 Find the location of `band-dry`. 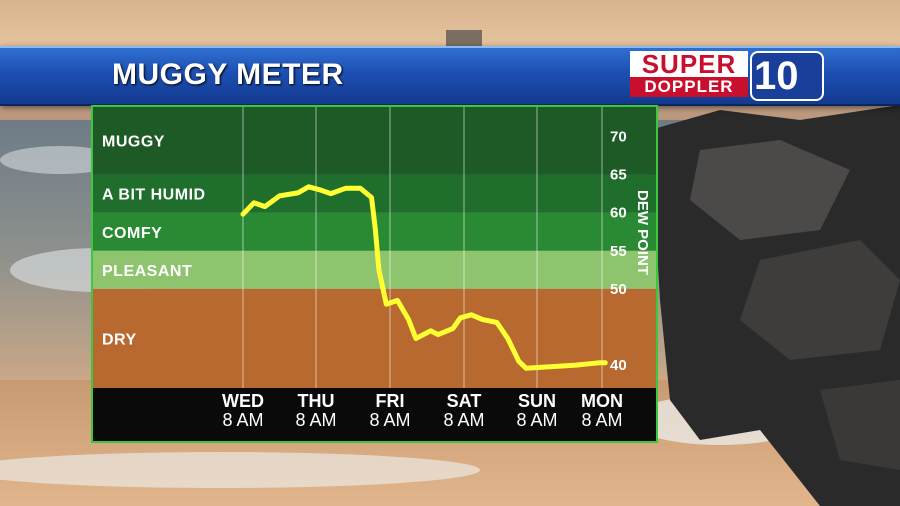

band-dry is located at coordinates (374, 338).